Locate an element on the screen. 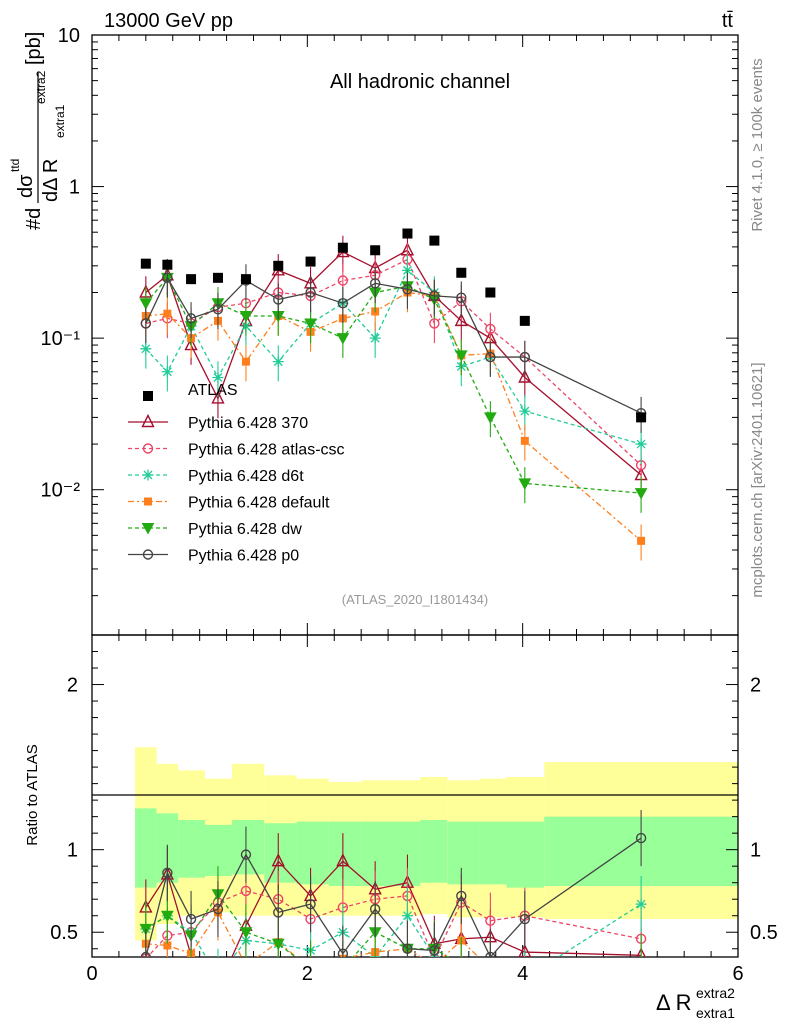  y-tick-label-main: 1 is located at coordinates (74, 188).